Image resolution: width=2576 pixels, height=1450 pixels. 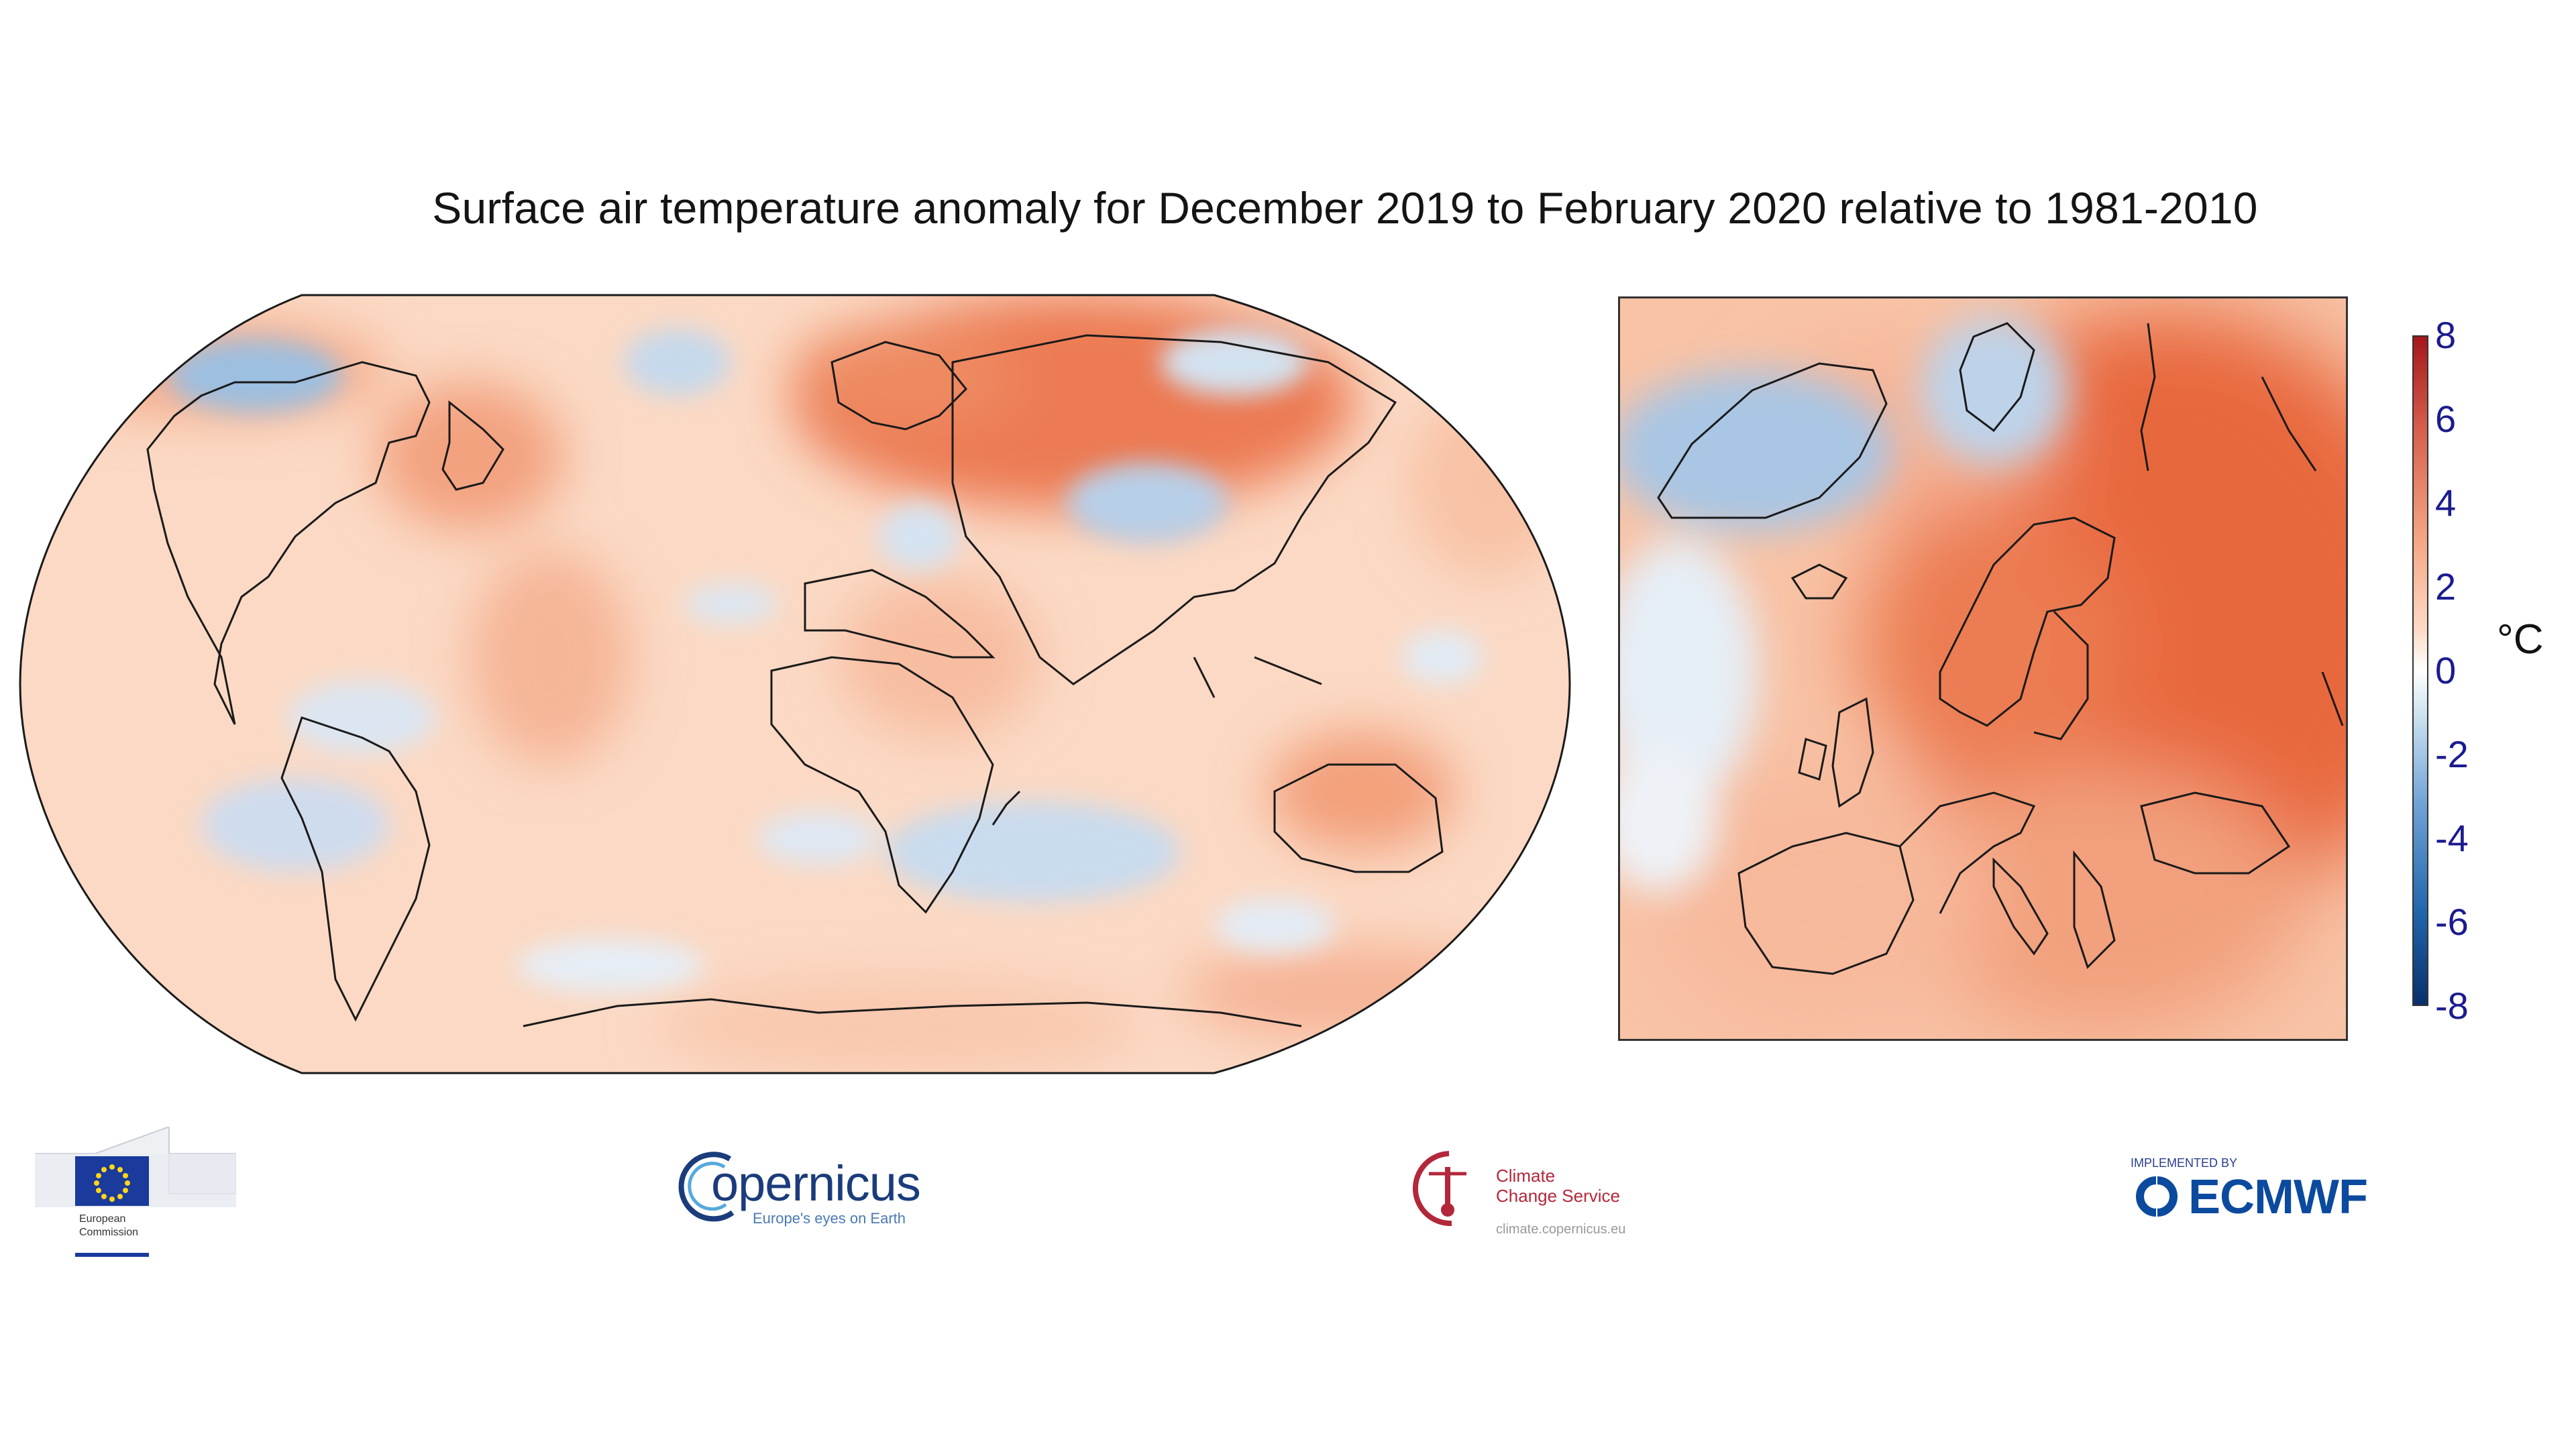 I want to click on european-commission-logo, so click(x=135, y=1192).